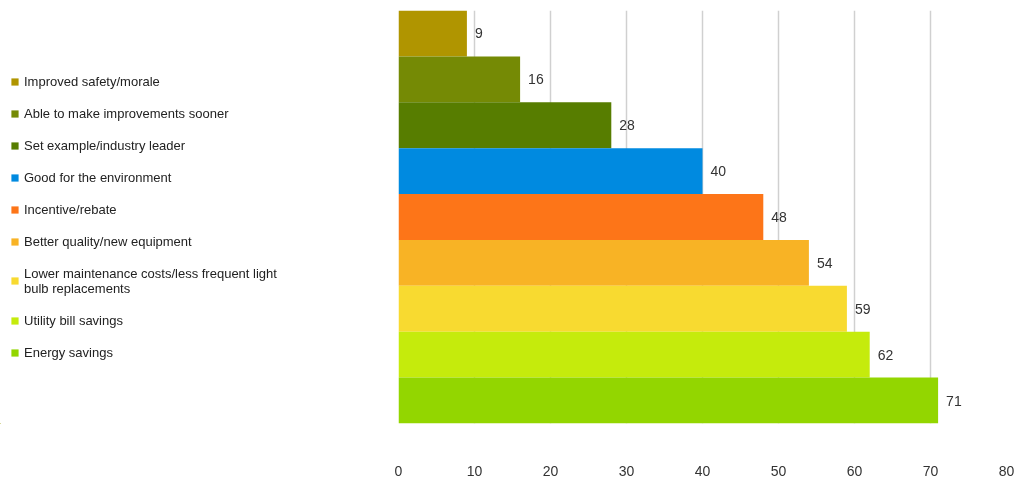 The height and width of the screenshot is (484, 1030). What do you see at coordinates (536, 79) in the screenshot?
I see `data-label: 16` at bounding box center [536, 79].